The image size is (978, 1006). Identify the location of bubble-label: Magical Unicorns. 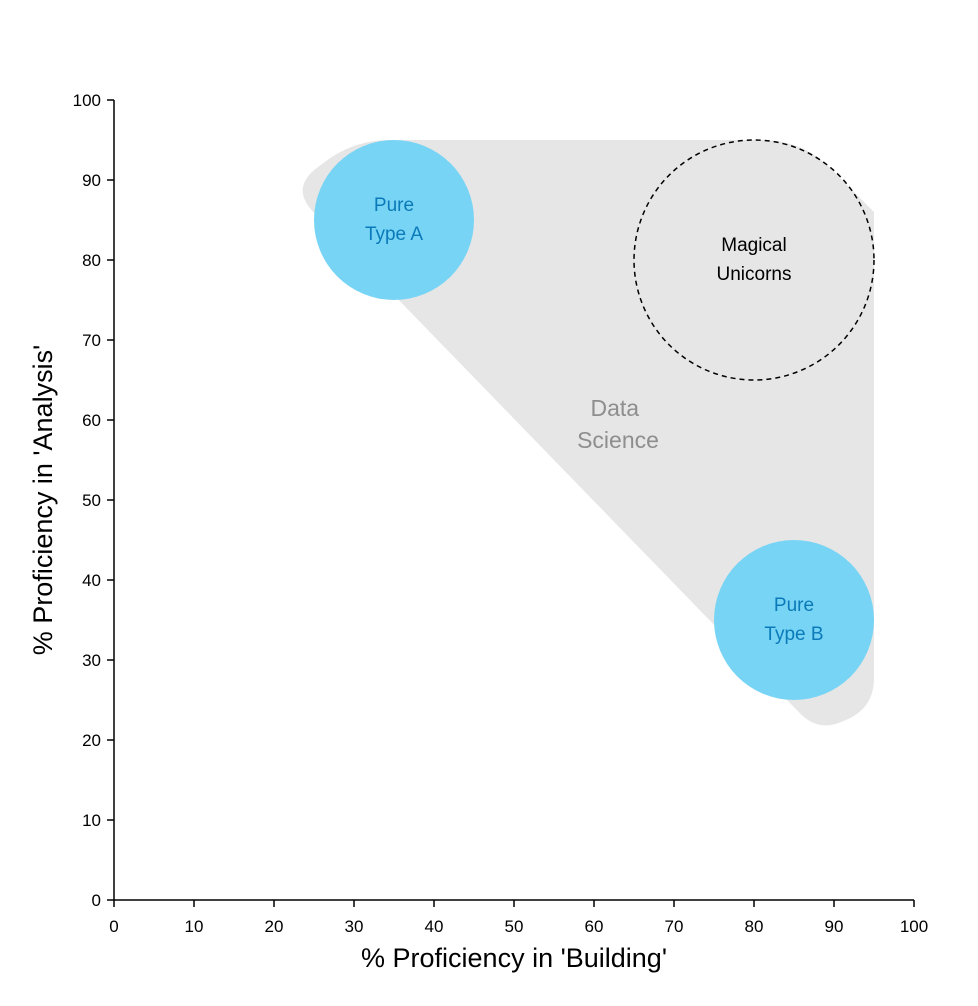
(754, 260).